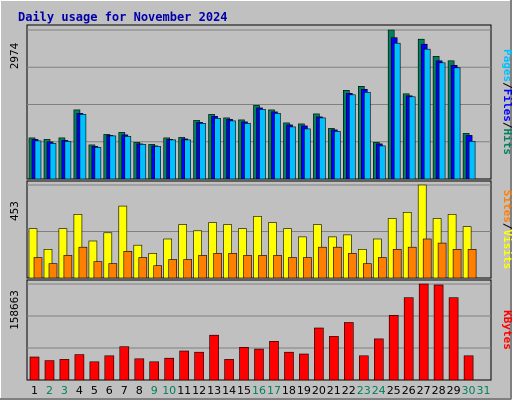 This screenshot has width=512, height=400. Describe the element at coordinates (469, 390) in the screenshot. I see `x-tick-label-day-30: 30` at that location.